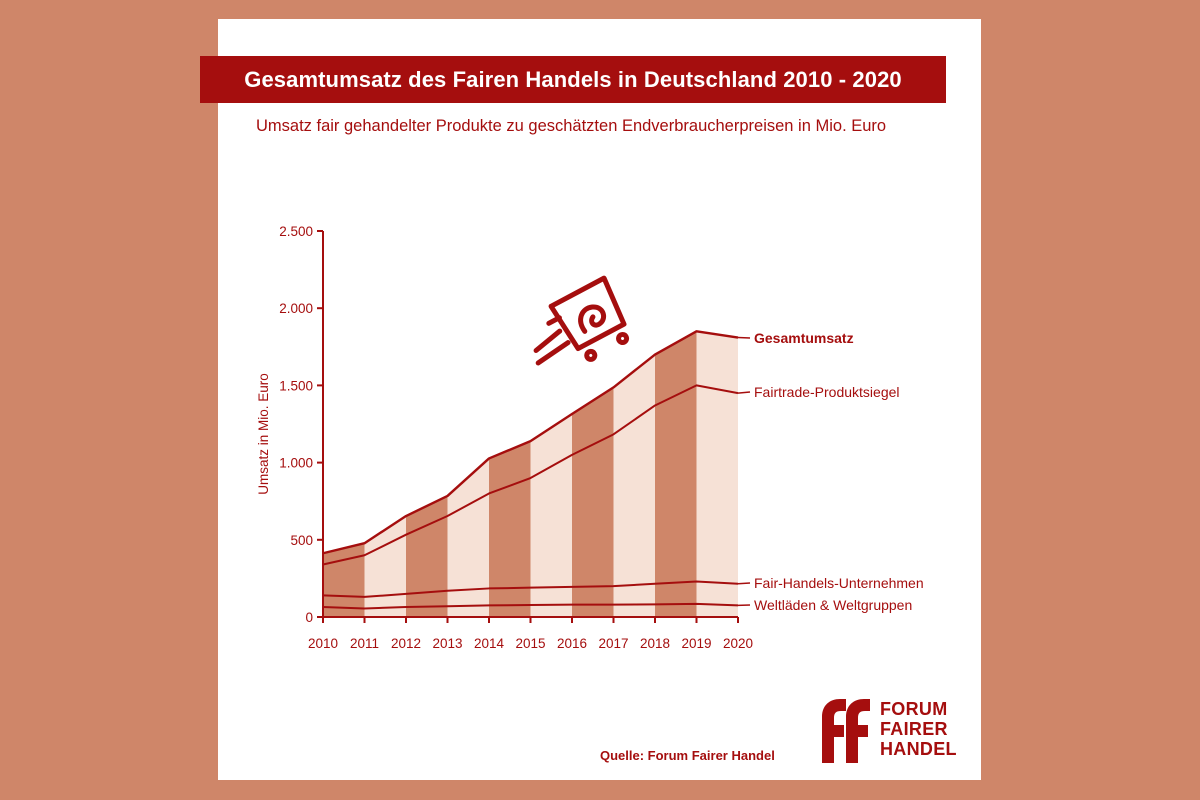  I want to click on series-label: Fair-Handels-Unternehmen, so click(839, 583).